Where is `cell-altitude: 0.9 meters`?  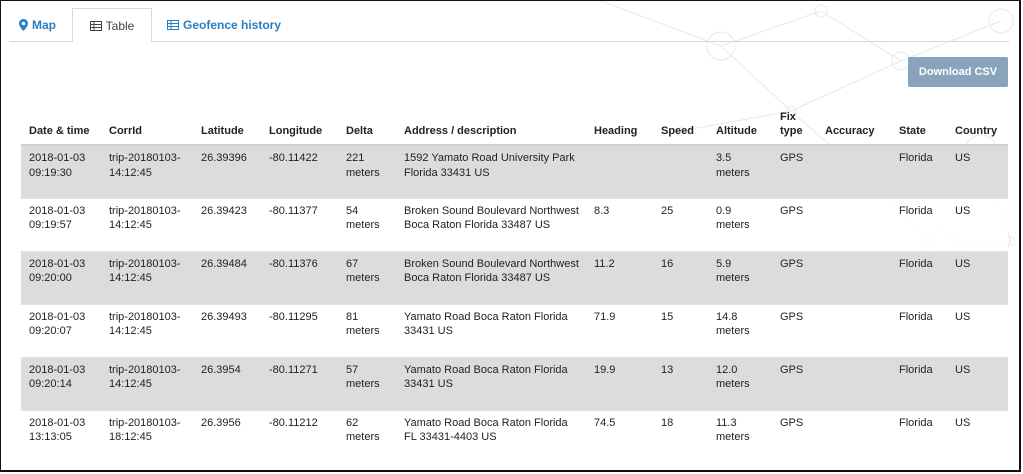 cell-altitude: 0.9 meters is located at coordinates (740, 224).